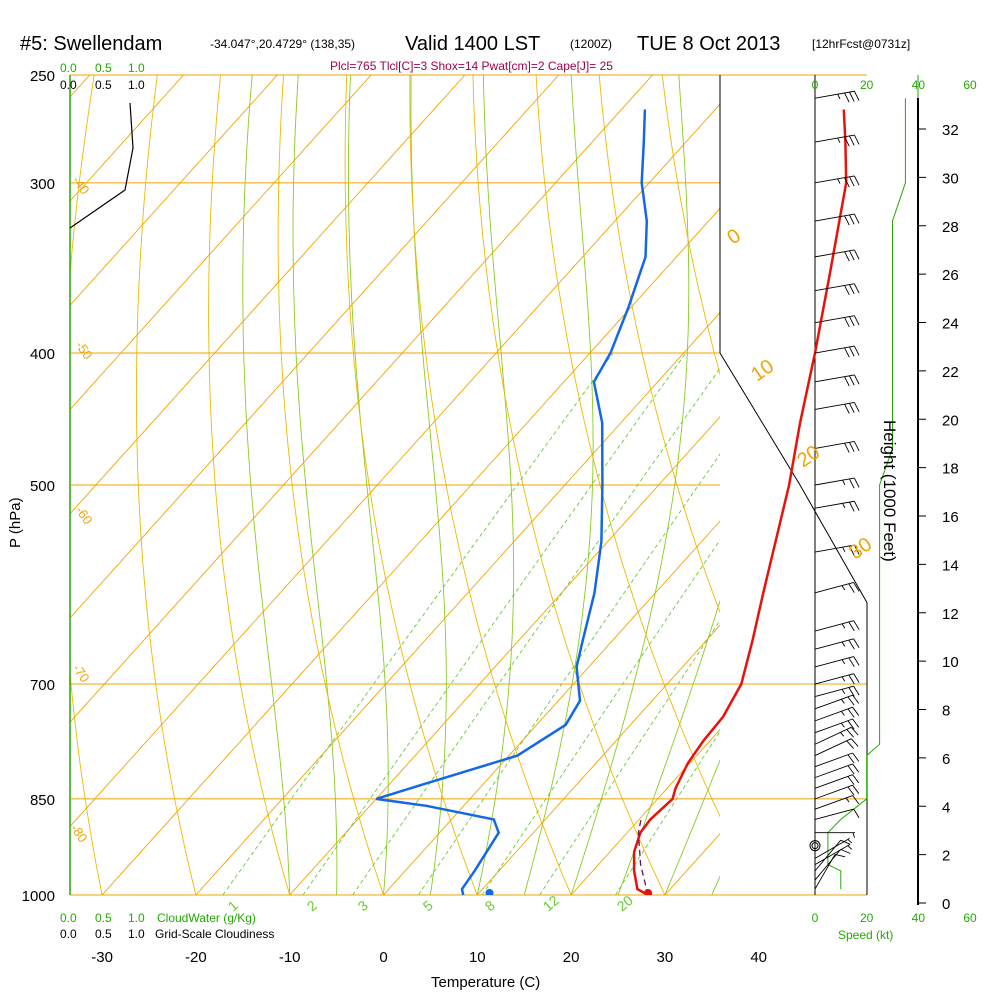  What do you see at coordinates (490, 905) in the screenshot?
I see `mixing-ratio-label: 8` at bounding box center [490, 905].